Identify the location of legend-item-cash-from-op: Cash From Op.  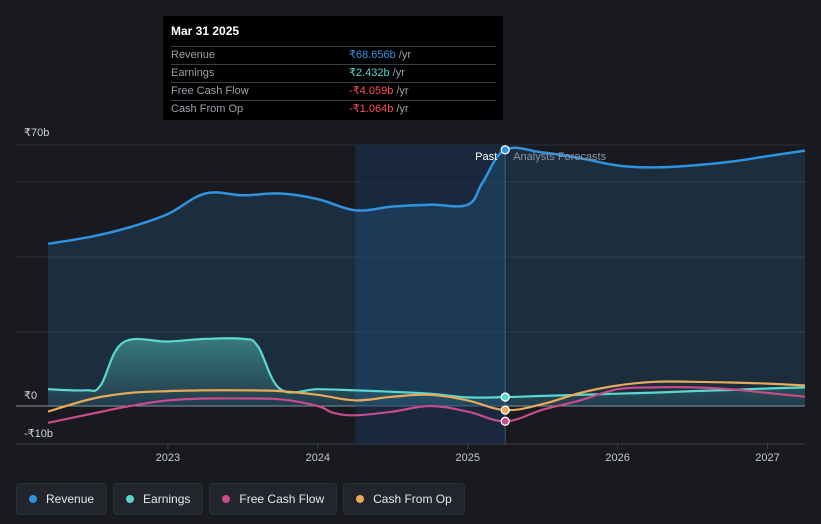
(404, 499).